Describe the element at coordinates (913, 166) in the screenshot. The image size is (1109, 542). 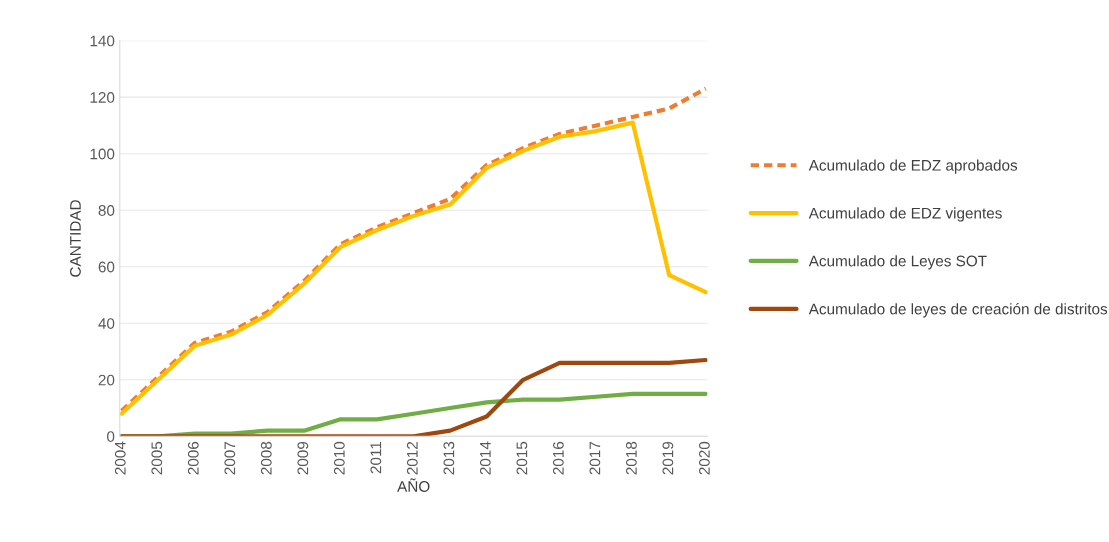
I see `legend-label: Acumulado de EDZ aprobados` at that location.